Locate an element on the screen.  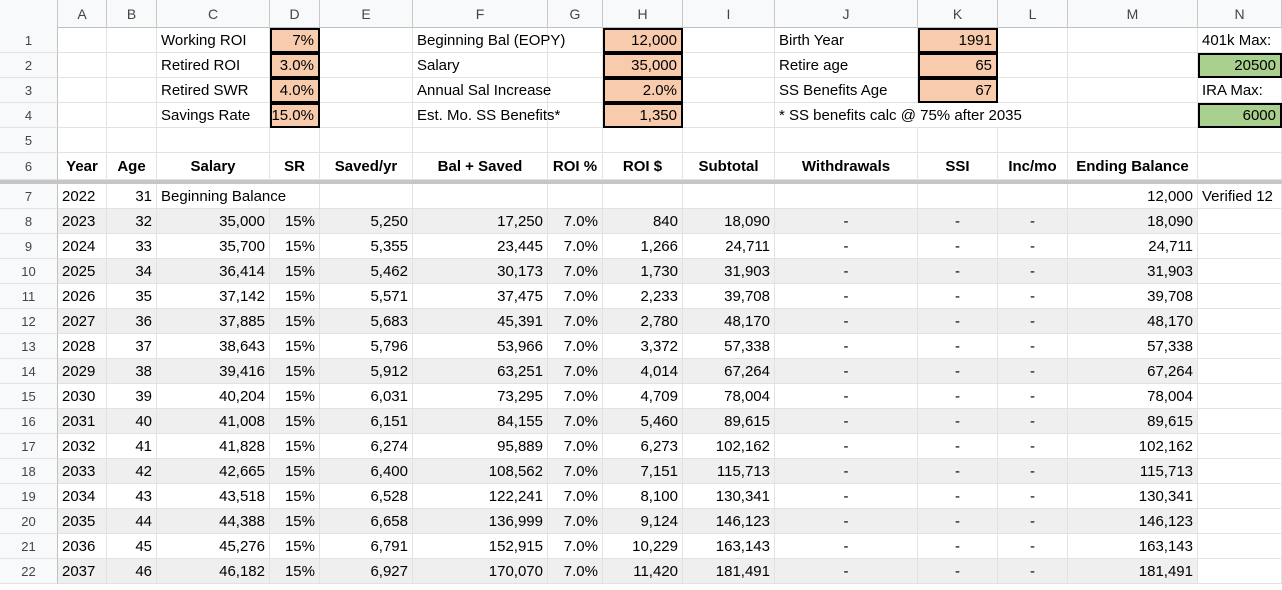
cell-salary: 35,700 is located at coordinates (213, 246).